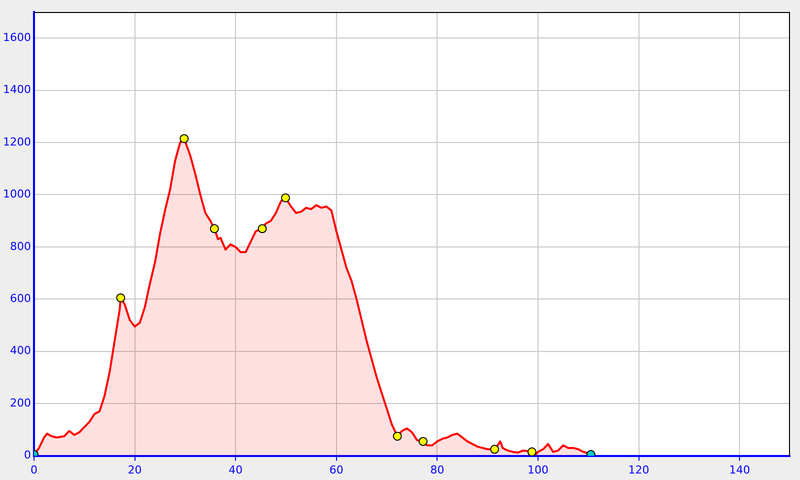 This screenshot has height=480, width=800. What do you see at coordinates (16, 37) in the screenshot?
I see `y-tick-label: 1600` at bounding box center [16, 37].